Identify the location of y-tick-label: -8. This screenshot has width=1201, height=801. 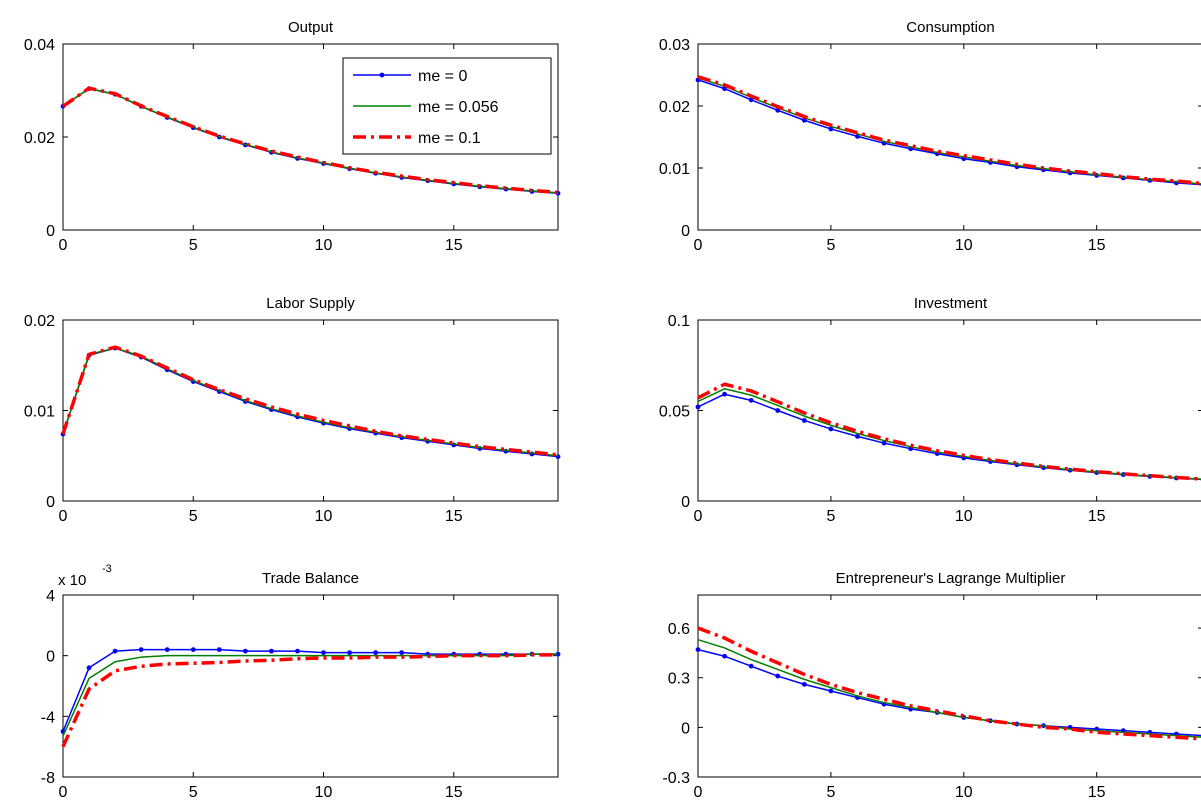
(48, 778).